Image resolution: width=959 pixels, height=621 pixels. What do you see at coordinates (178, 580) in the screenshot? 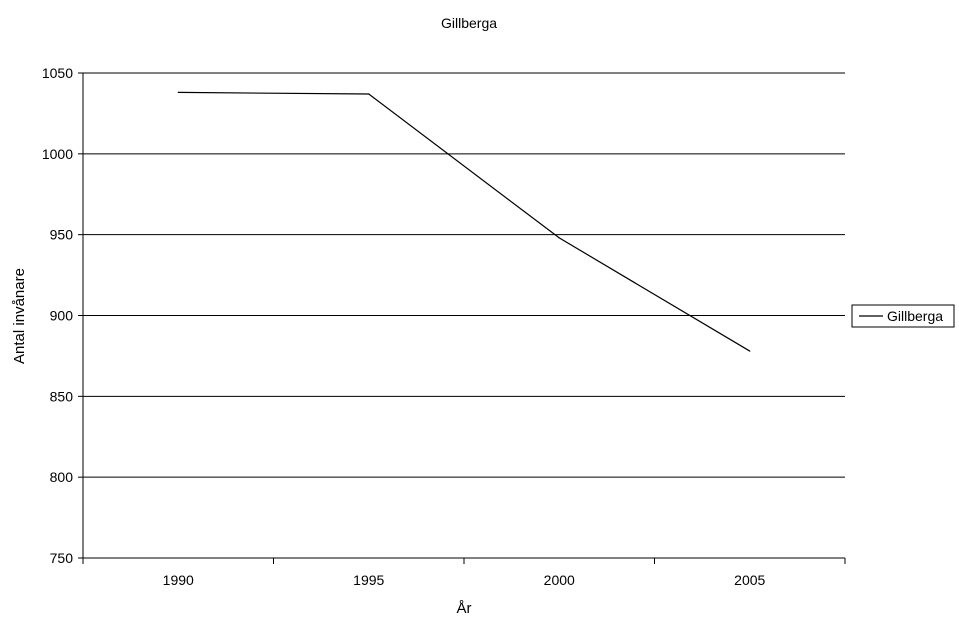
I see `x-tick-label: 1990` at bounding box center [178, 580].